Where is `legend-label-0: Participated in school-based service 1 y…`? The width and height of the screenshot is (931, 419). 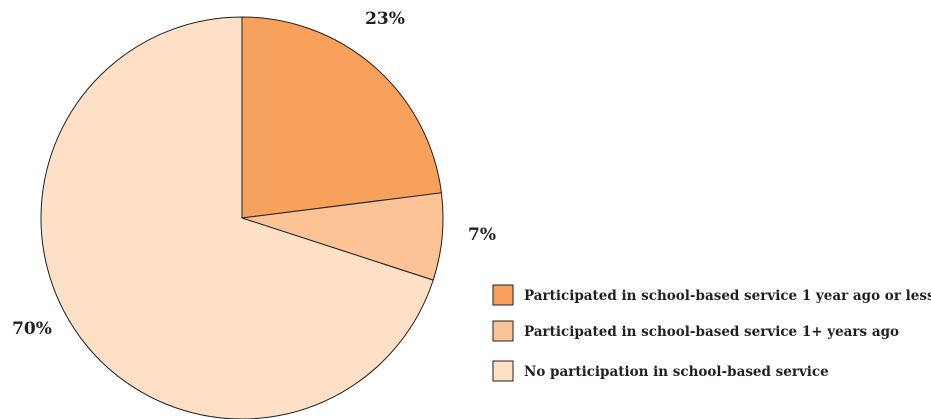
legend-label-0: Participated in school-based service 1 y… is located at coordinates (727, 296).